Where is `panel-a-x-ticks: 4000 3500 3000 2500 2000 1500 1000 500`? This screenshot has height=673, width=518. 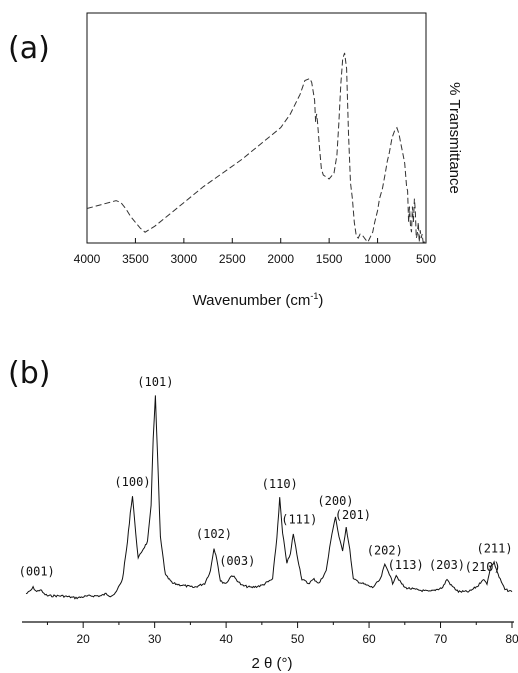
panel-a-x-ticks: 4000 3500 3000 2500 2000 1500 1000 500 is located at coordinates (255, 252).